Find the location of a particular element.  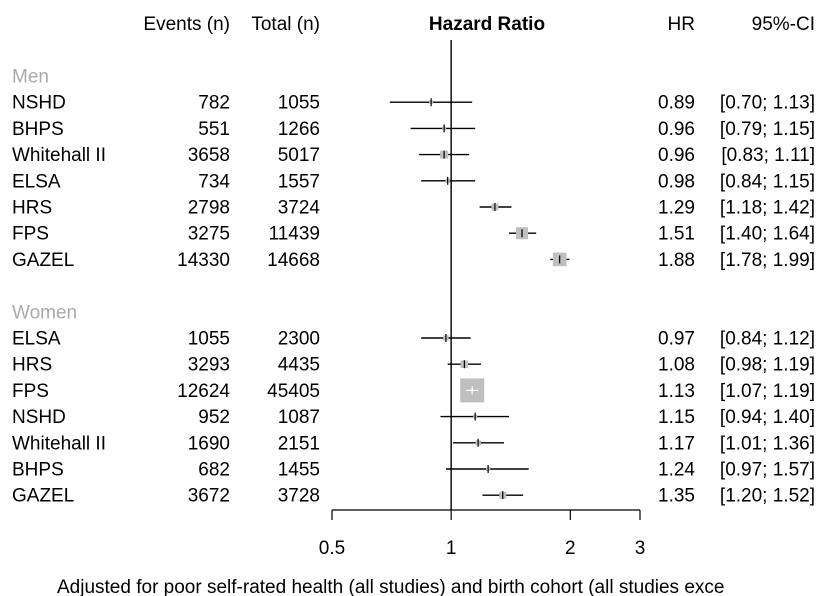

ci-value: [0.98; 1.19] is located at coordinates (767, 365).